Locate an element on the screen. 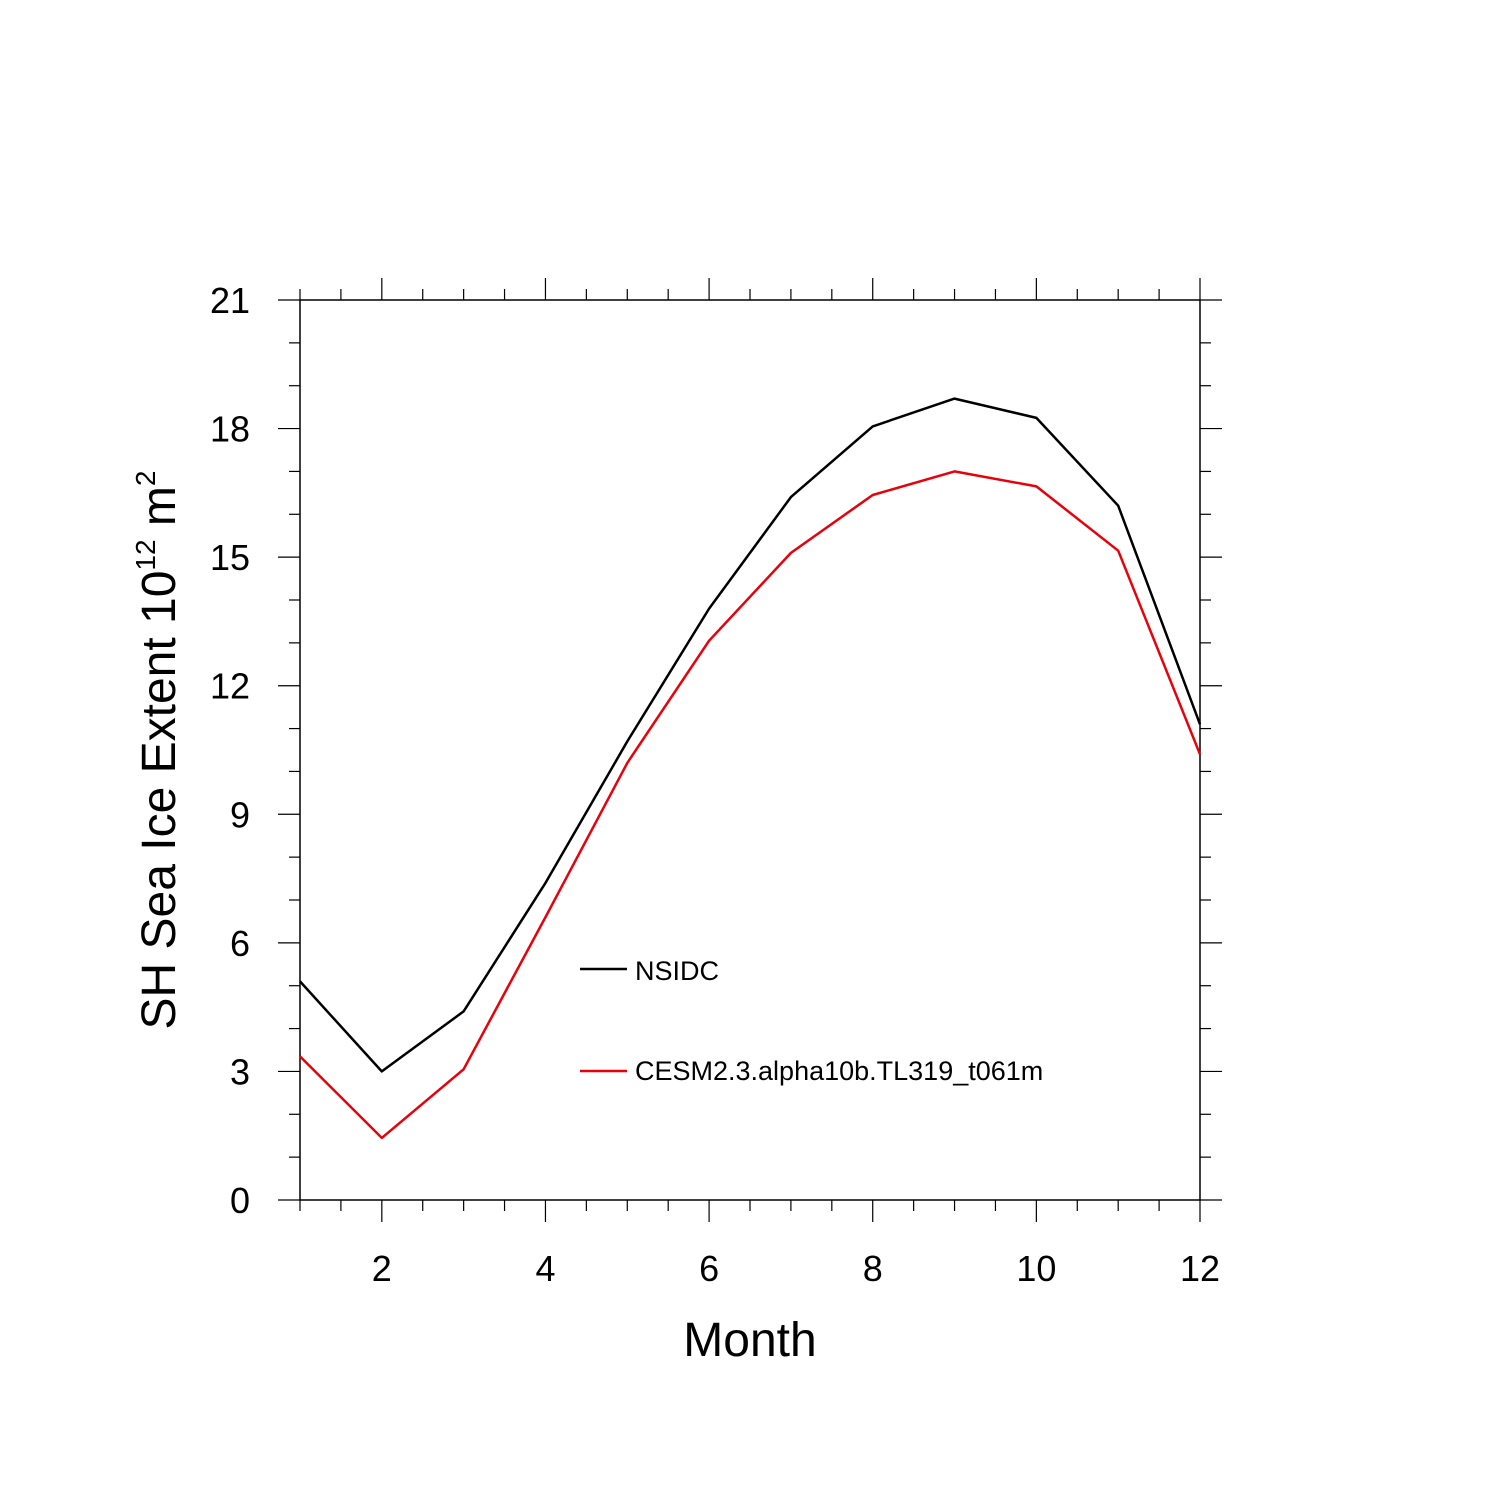 The height and width of the screenshot is (1500, 1500). x-tick-label: 10 is located at coordinates (1036, 1268).